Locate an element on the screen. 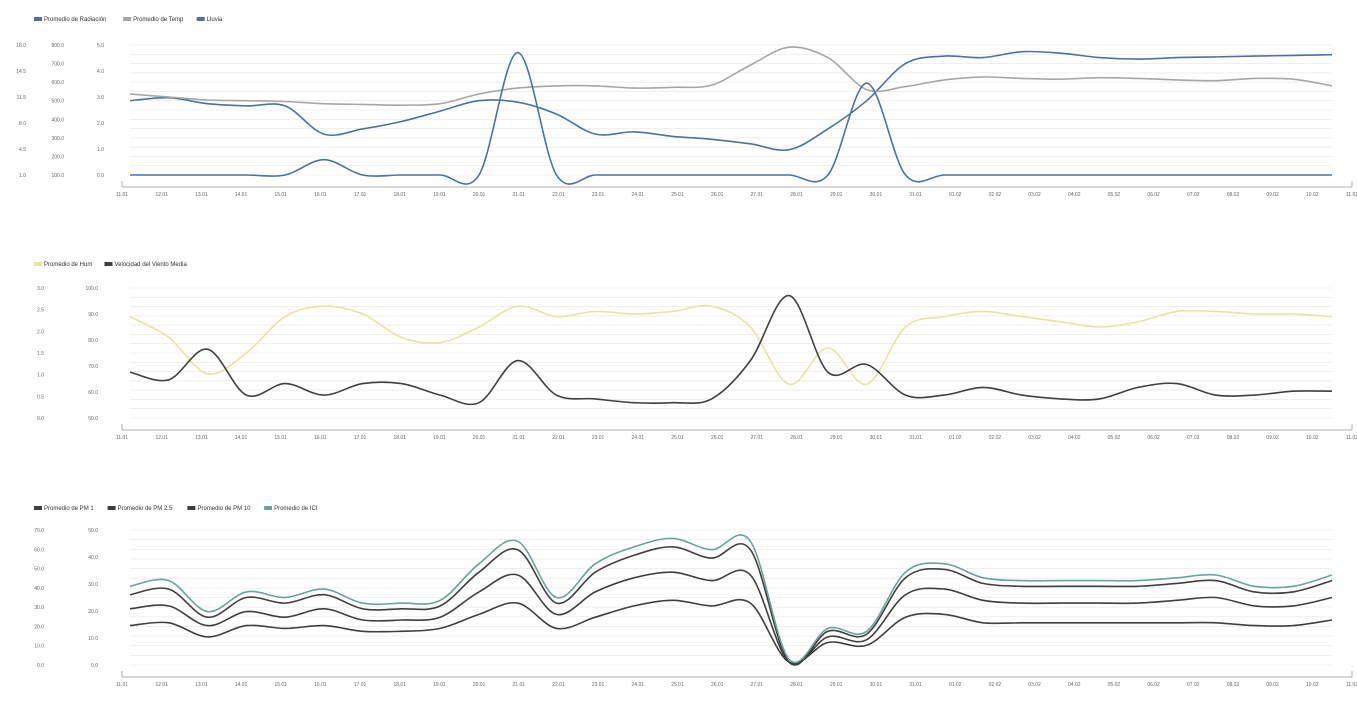 This screenshot has width=1357, height=704. legend-label-1: Promedio de PM 1 is located at coordinates (69, 509).